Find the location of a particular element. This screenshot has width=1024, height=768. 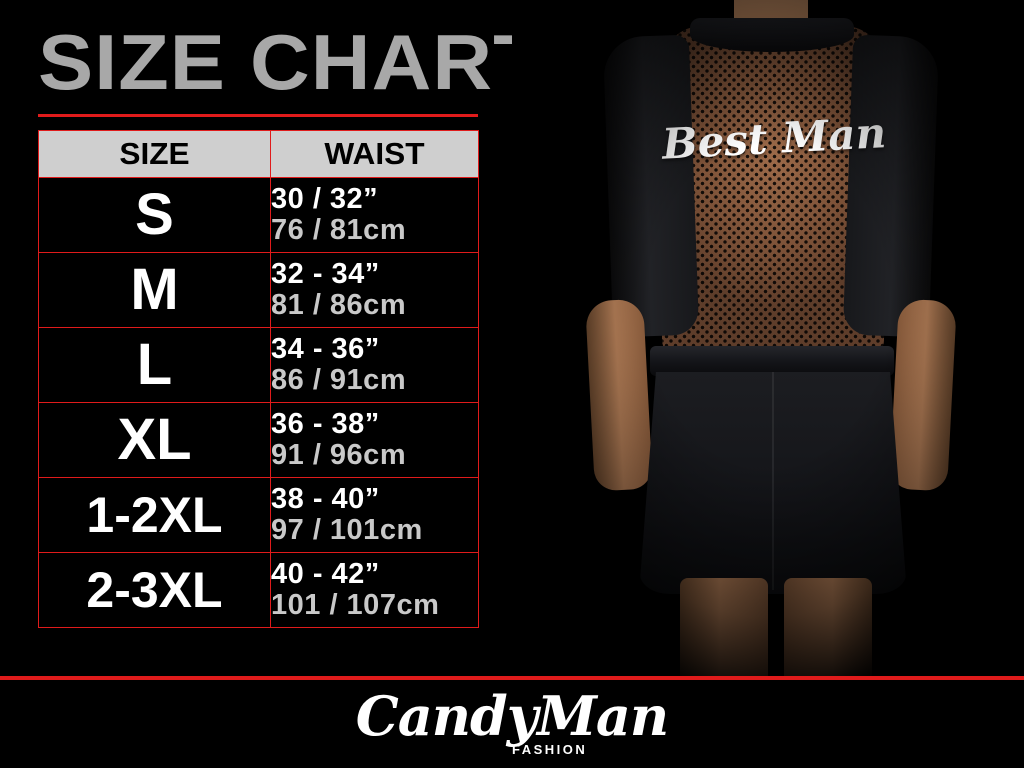

model-leg-left is located at coordinates (724, 628).